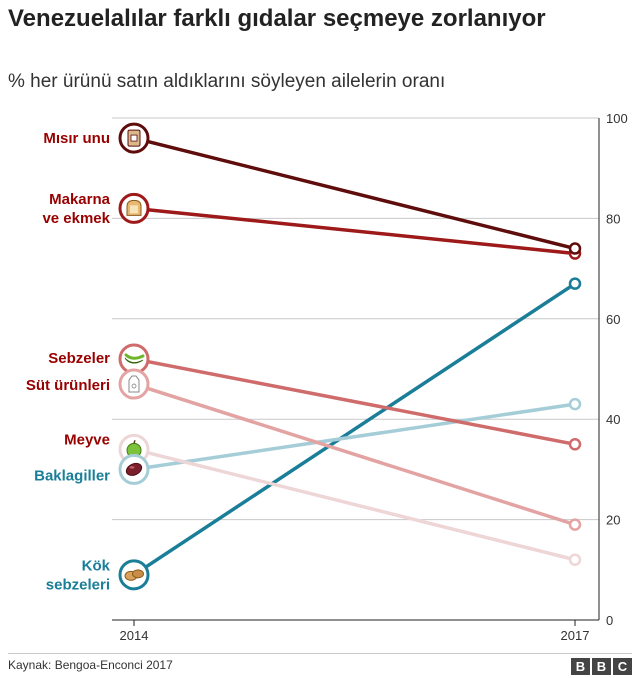 This screenshot has height=678, width=640. I want to click on y-tick-label: 80, so click(613, 218).